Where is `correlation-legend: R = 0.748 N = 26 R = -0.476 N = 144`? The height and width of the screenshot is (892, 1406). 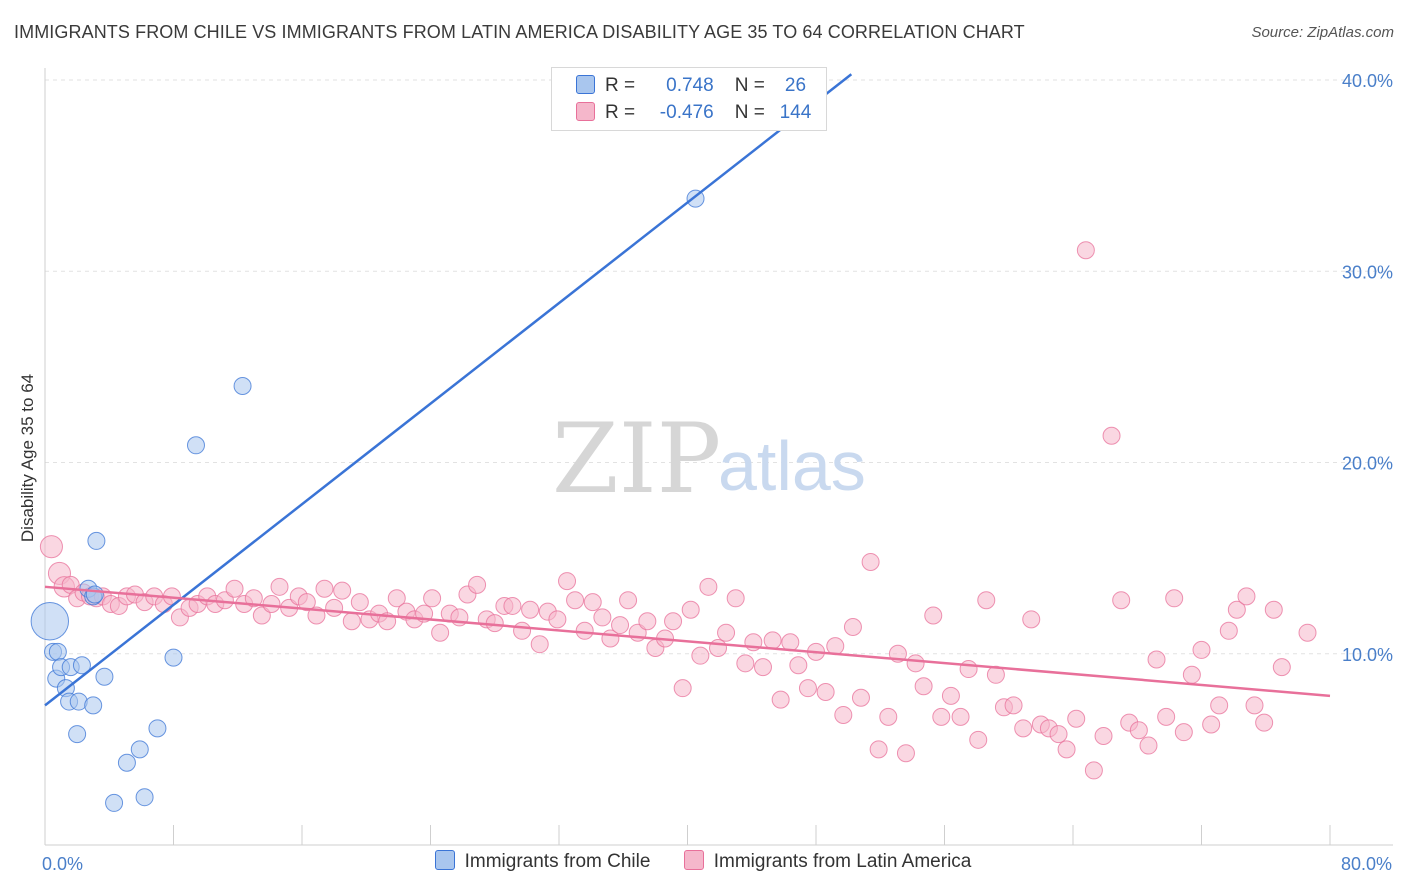 correlation-legend: R = 0.748 N = 26 R = -0.476 N = 144 is located at coordinates (689, 99).